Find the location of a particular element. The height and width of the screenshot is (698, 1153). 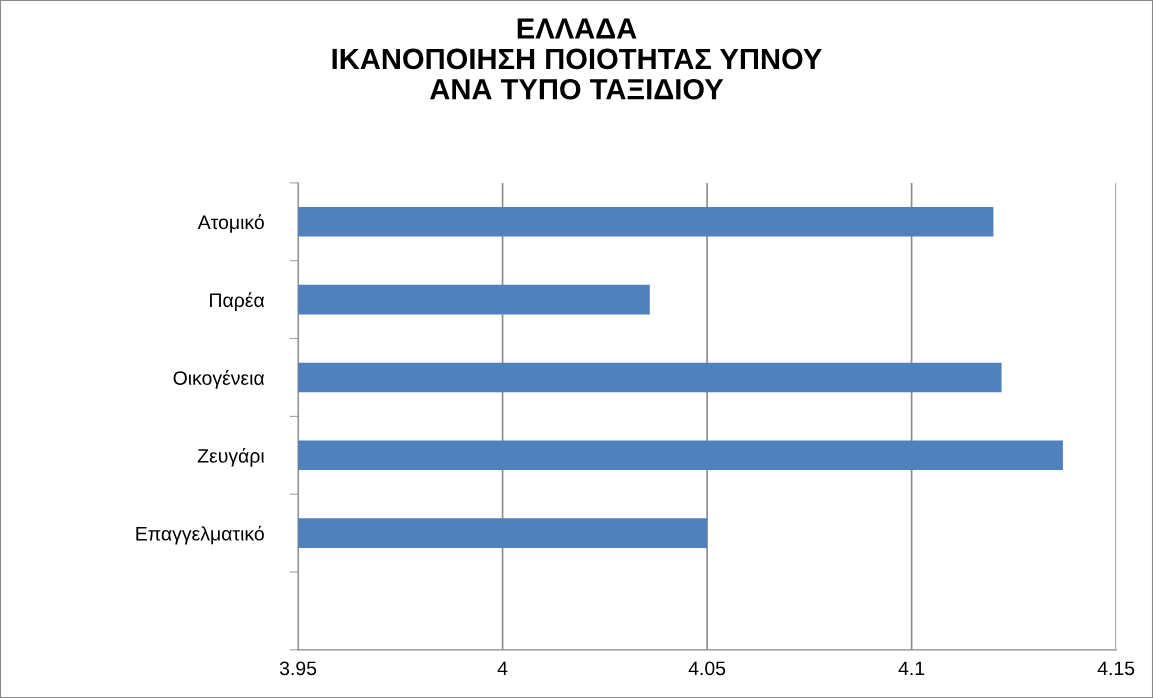

x-tick-label: 4.15 is located at coordinates (1116, 668).